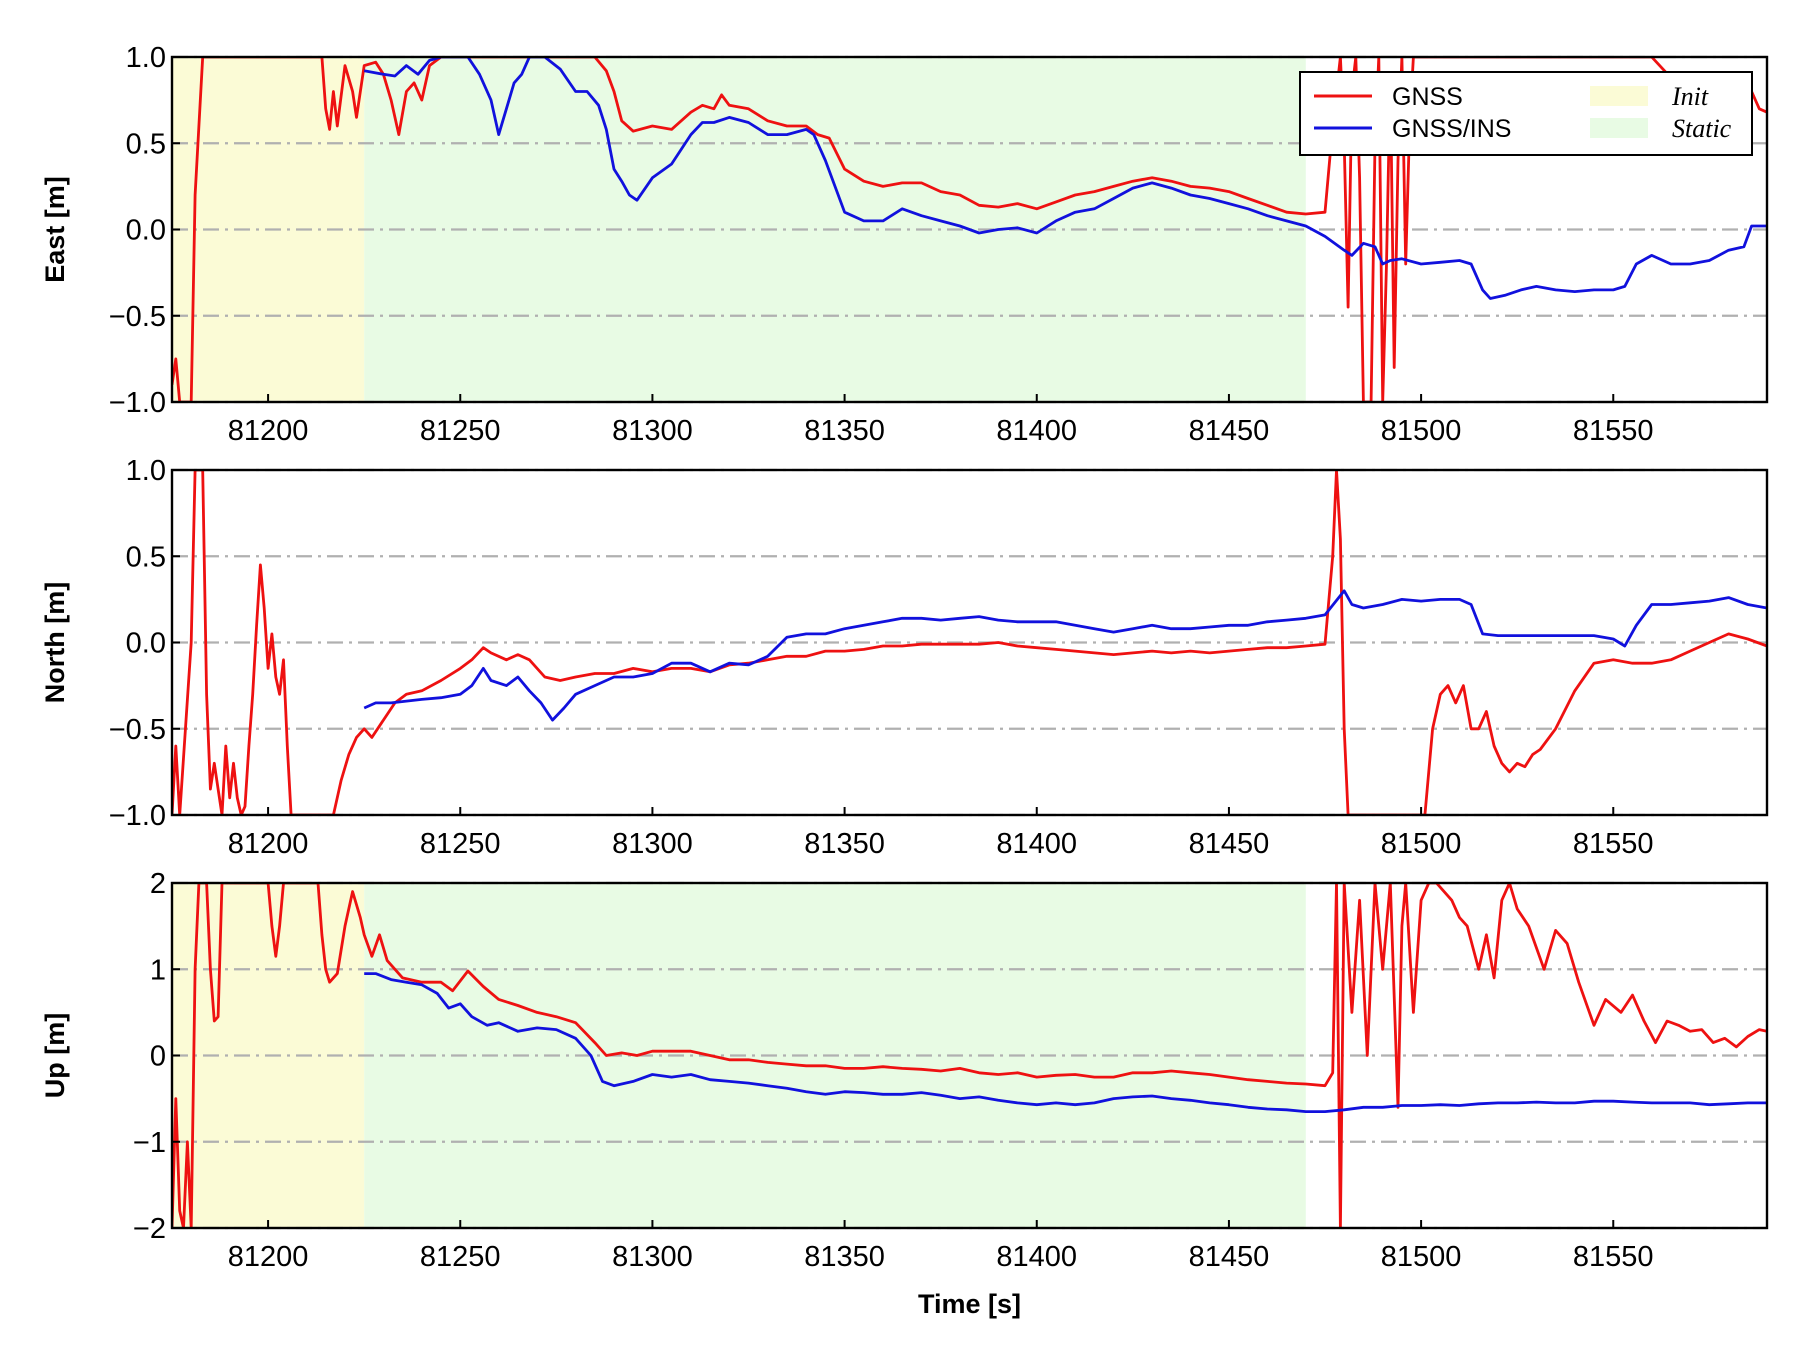 The height and width of the screenshot is (1355, 1800). What do you see at coordinates (158, 970) in the screenshot?
I see `y-tick-label: 1` at bounding box center [158, 970].